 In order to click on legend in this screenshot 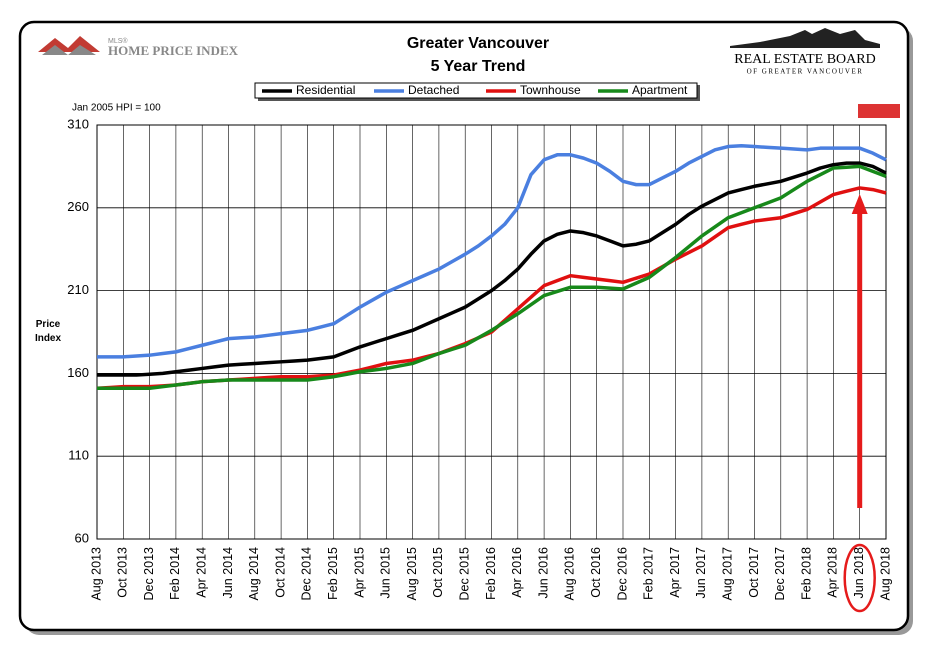, I will do `click(476, 90)`.